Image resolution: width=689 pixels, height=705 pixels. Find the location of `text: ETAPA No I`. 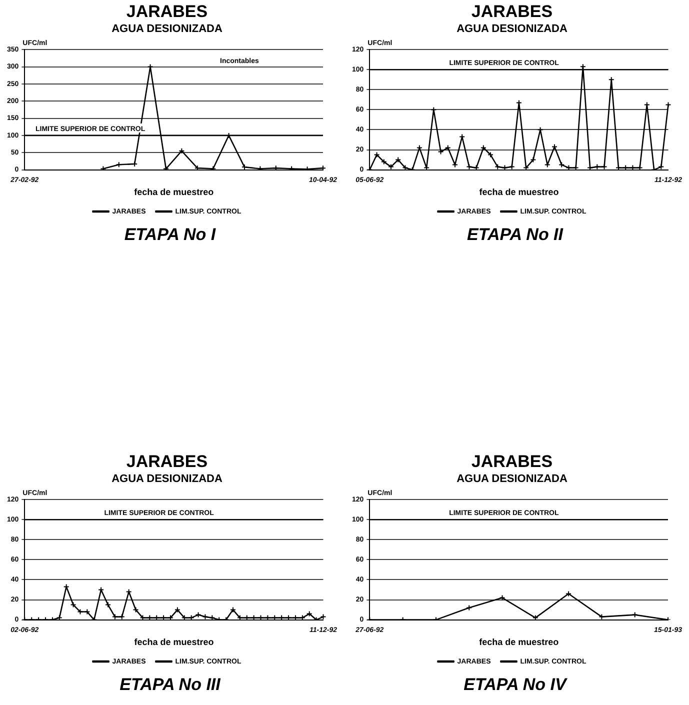

text: ETAPA No I is located at coordinates (170, 235).